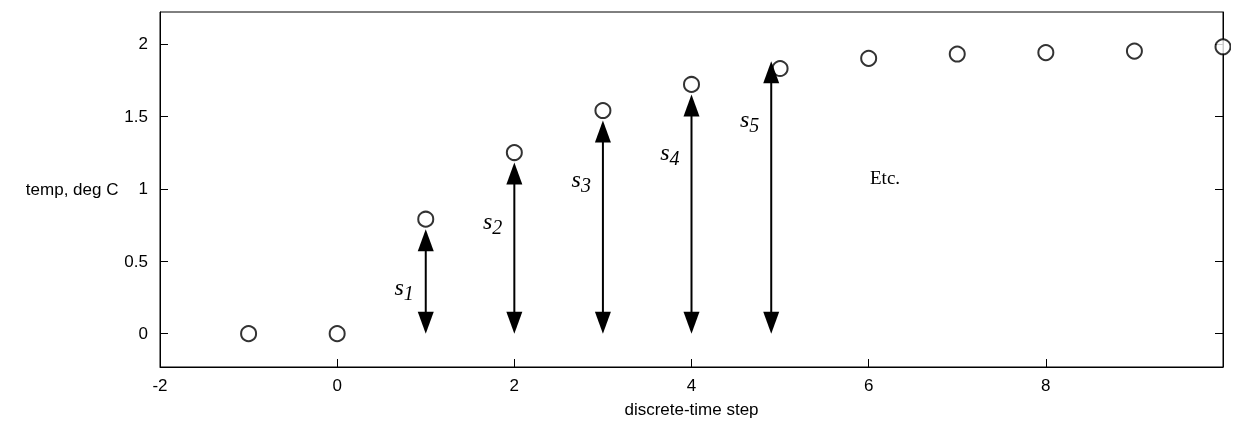  What do you see at coordinates (670, 154) in the screenshot?
I see `annotation: s$_{4}$` at bounding box center [670, 154].